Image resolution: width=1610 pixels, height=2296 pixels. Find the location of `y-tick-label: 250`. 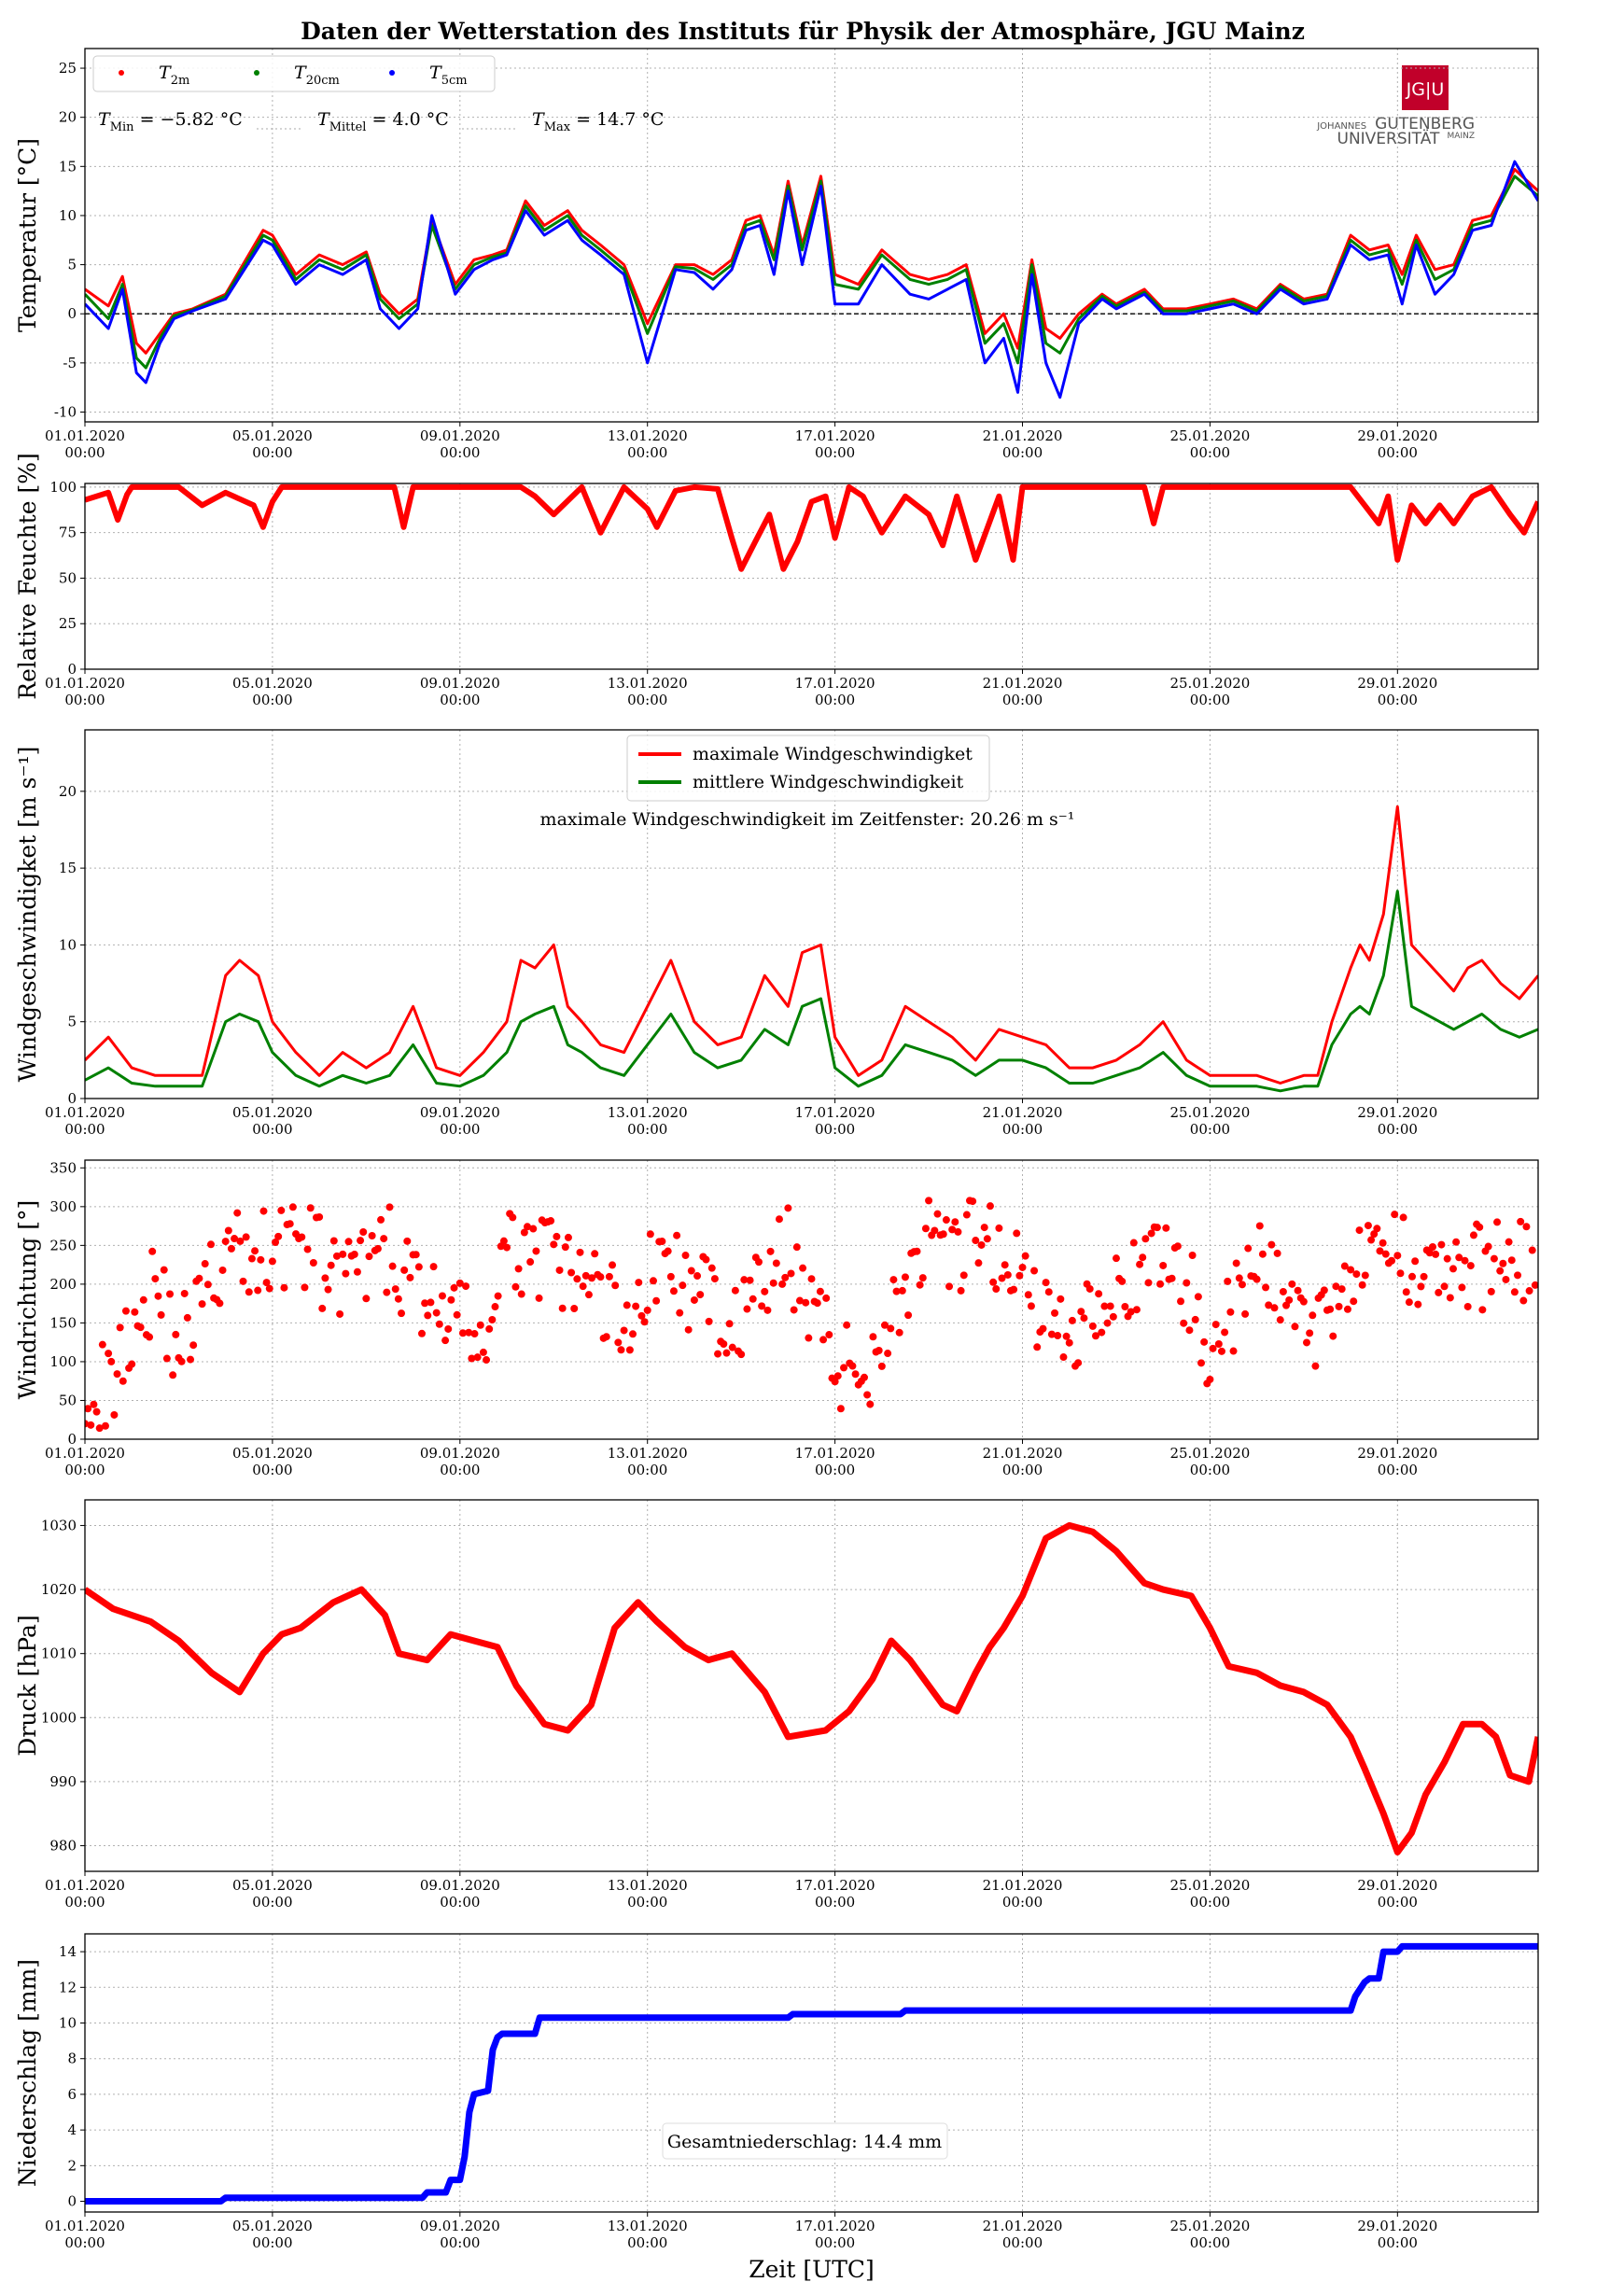

y-tick-label: 250 is located at coordinates (63, 1245).